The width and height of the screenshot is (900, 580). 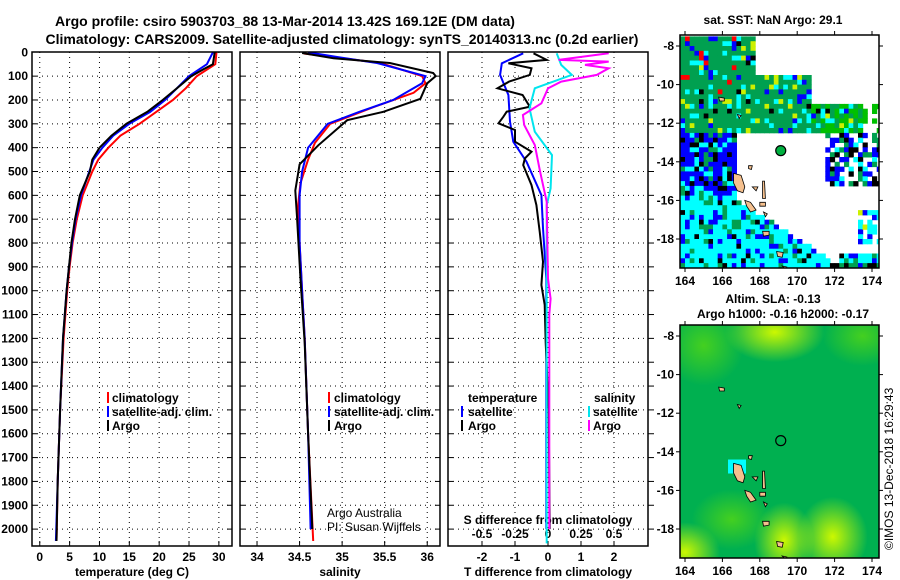 What do you see at coordinates (666, 529) in the screenshot?
I see `lat-tick-label: -18` at bounding box center [666, 529].